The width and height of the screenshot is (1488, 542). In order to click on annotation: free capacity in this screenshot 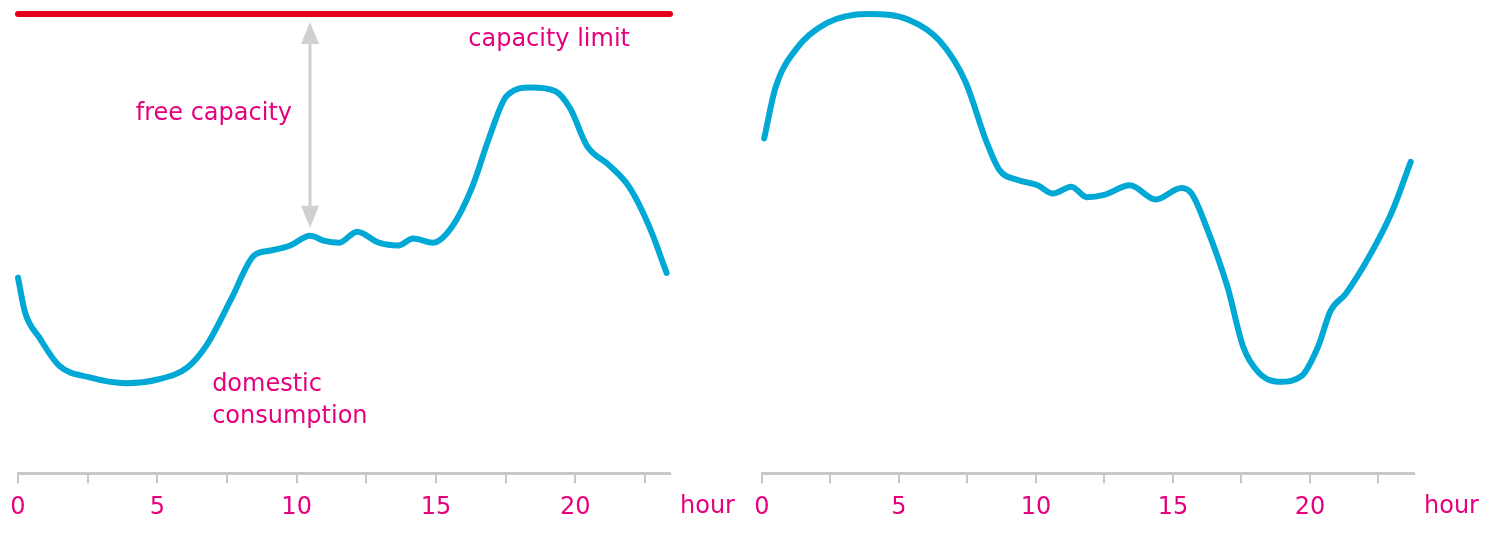, I will do `click(214, 112)`.